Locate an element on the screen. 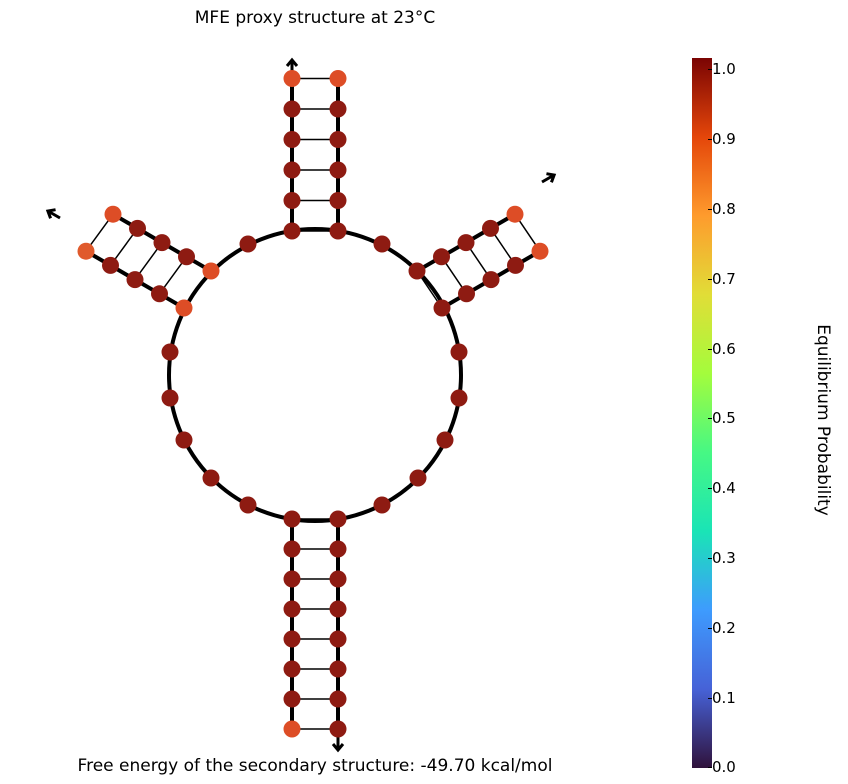 The width and height of the screenshot is (848, 784). colorbar-tick: 0.9 is located at coordinates (722, 139).